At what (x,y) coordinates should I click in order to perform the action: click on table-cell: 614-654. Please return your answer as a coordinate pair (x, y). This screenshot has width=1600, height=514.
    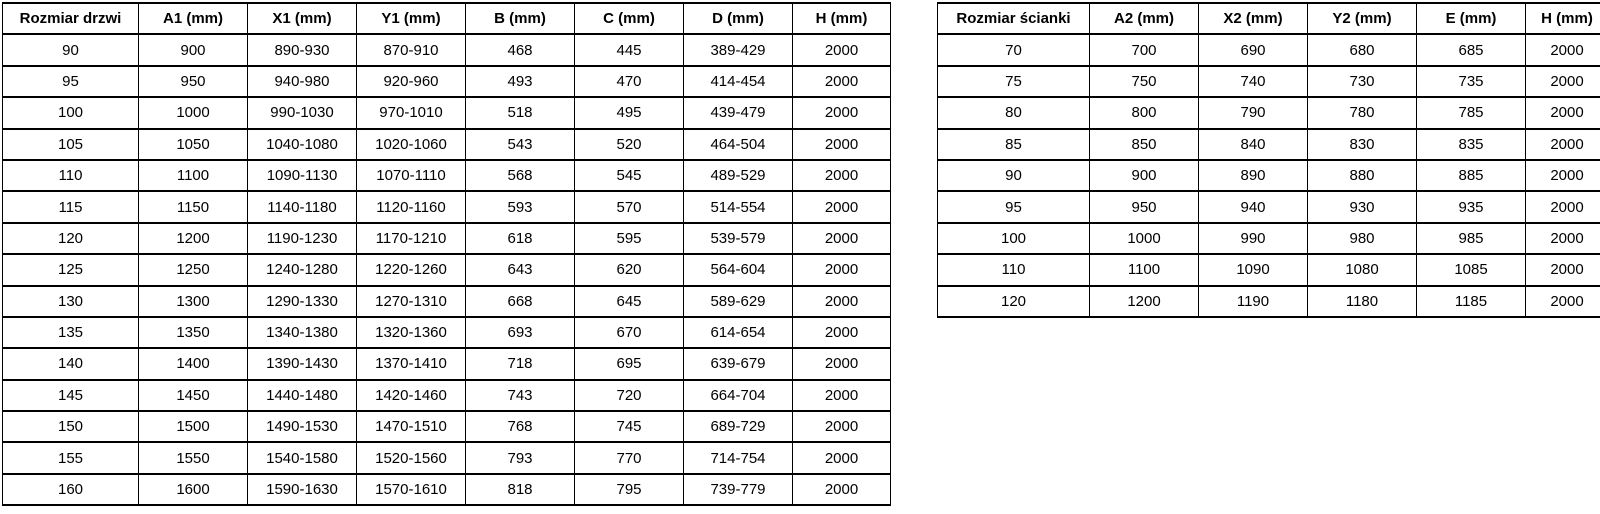
    Looking at the image, I should click on (738, 332).